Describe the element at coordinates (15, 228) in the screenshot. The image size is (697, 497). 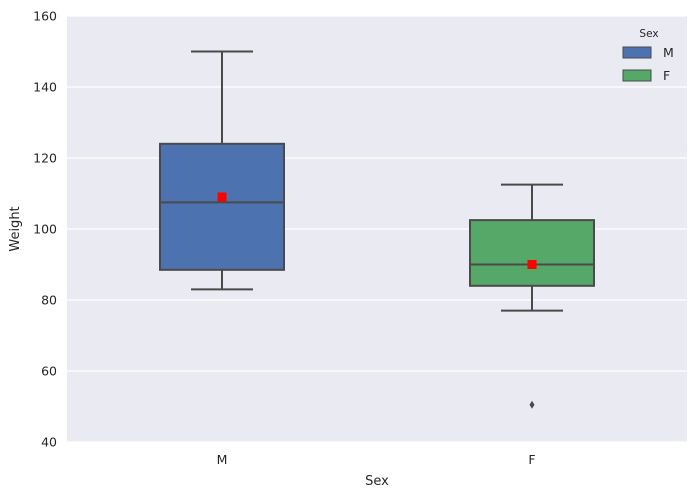
I see `y-axis-title: Weight` at that location.